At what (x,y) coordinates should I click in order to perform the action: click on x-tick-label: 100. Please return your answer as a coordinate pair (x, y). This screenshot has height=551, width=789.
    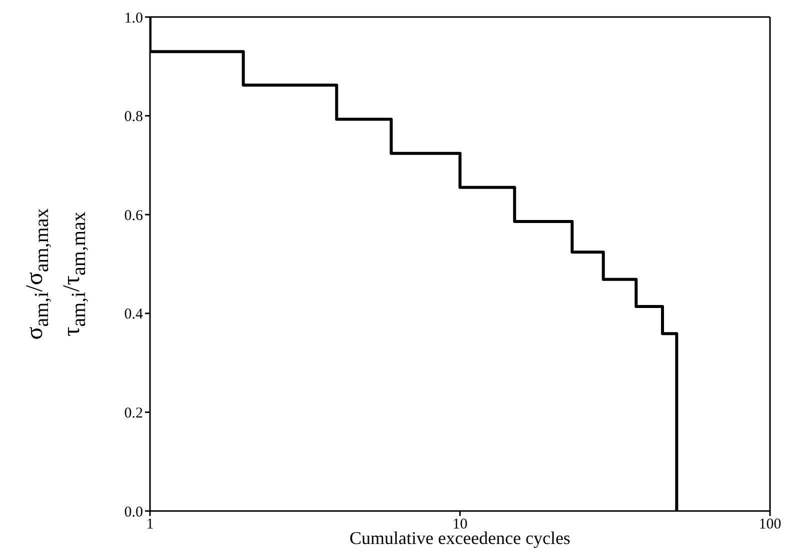
    Looking at the image, I should click on (770, 524).